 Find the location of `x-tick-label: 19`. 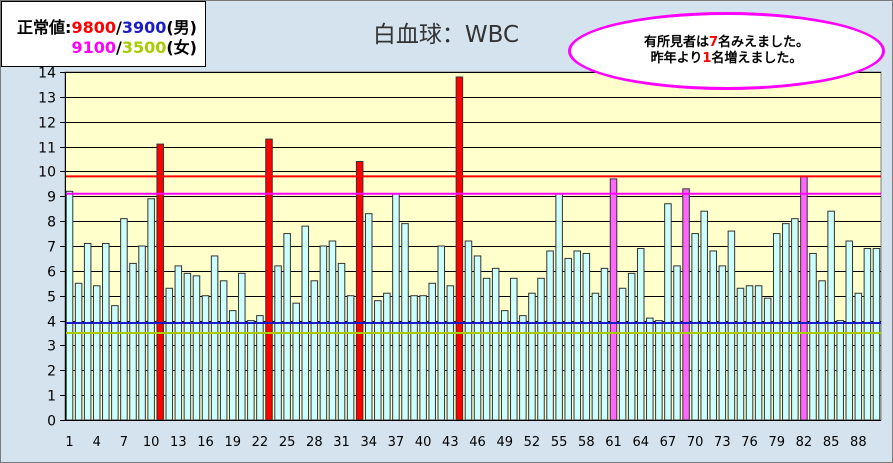

x-tick-label: 19 is located at coordinates (232, 442).